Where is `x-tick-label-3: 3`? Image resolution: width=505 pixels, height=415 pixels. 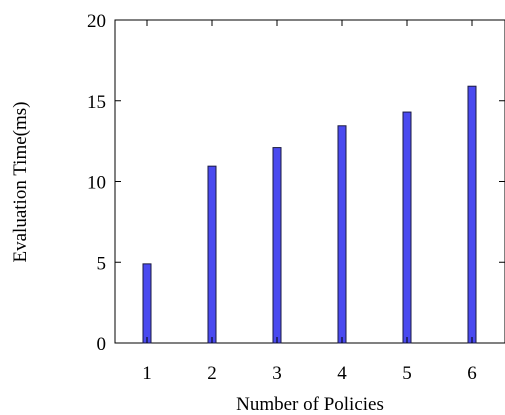
x-tick-label-3: 3 is located at coordinates (277, 373).